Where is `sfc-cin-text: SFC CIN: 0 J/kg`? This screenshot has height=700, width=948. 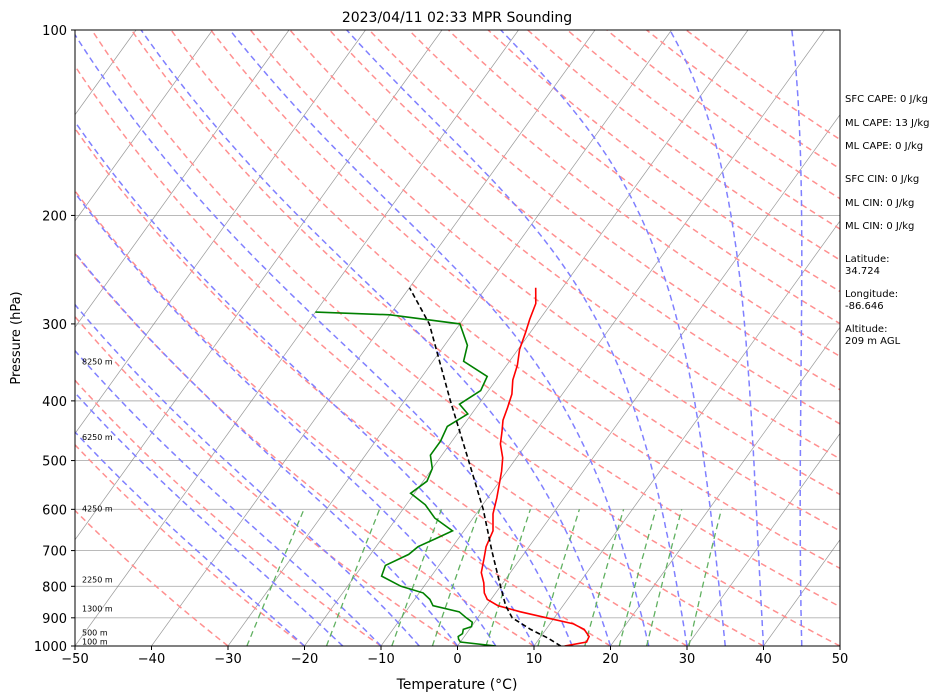 sfc-cin-text: SFC CIN: 0 J/kg is located at coordinates (882, 179).